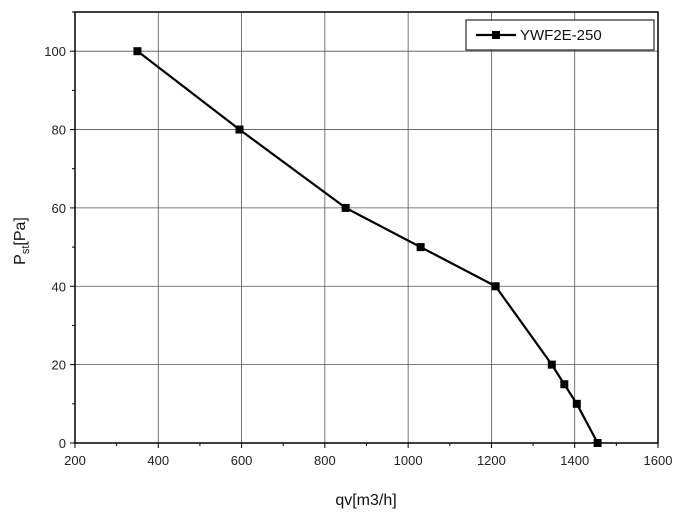 Image resolution: width=691 pixels, height=527 pixels. I want to click on legend: YWF2E-250, so click(560, 35).